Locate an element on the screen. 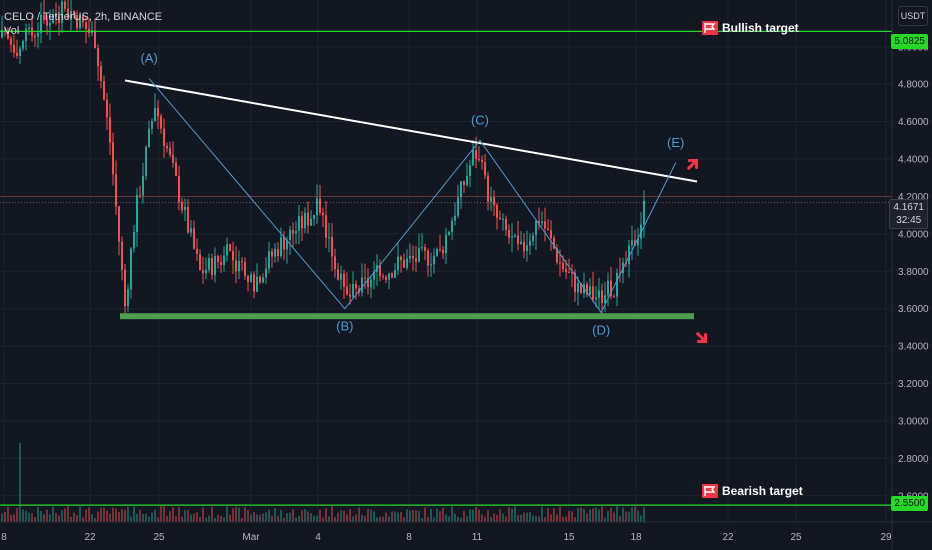 Image resolution: width=932 pixels, height=550 pixels. bearish-target-label: Bearish target is located at coordinates (752, 491).